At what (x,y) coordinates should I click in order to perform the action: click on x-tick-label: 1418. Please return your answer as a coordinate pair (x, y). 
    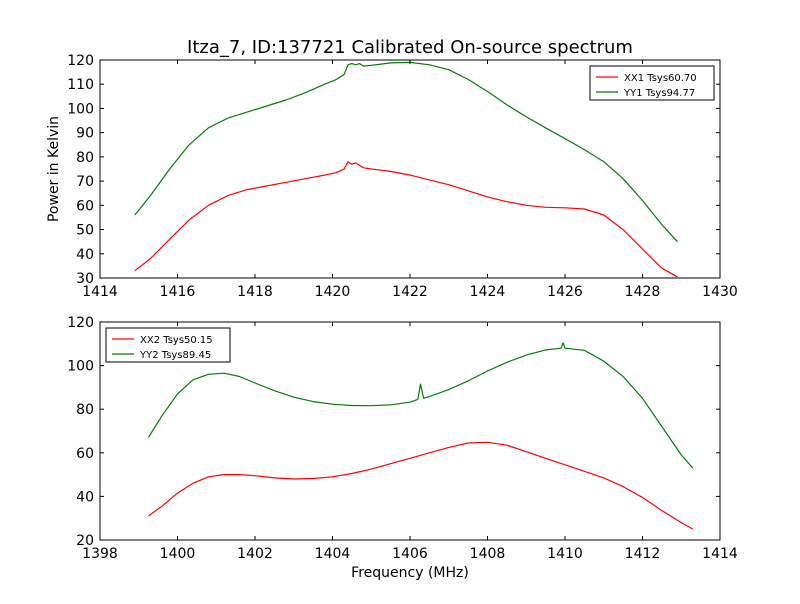
    Looking at the image, I should click on (255, 292).